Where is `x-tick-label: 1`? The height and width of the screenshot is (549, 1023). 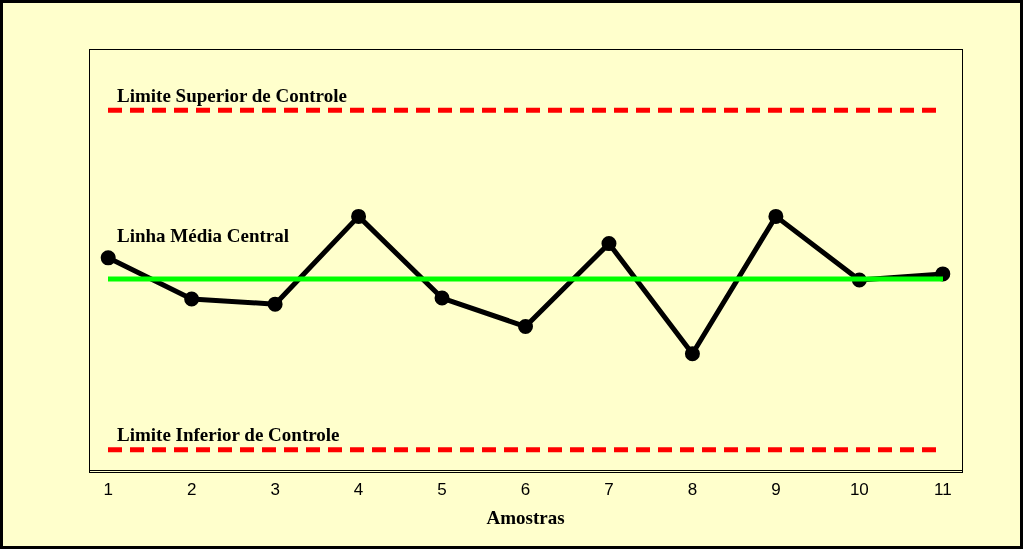
x-tick-label: 1 is located at coordinates (108, 489).